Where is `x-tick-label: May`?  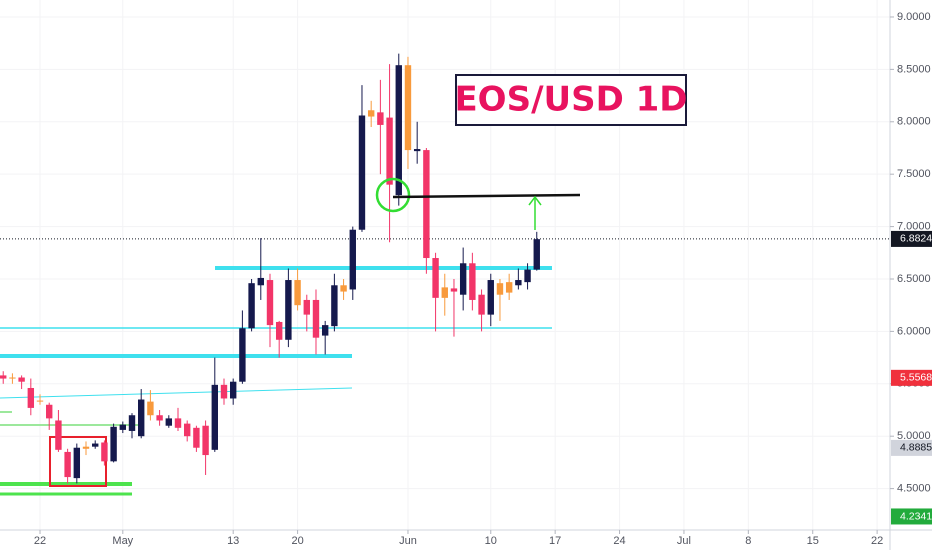
x-tick-label: May is located at coordinates (122, 541).